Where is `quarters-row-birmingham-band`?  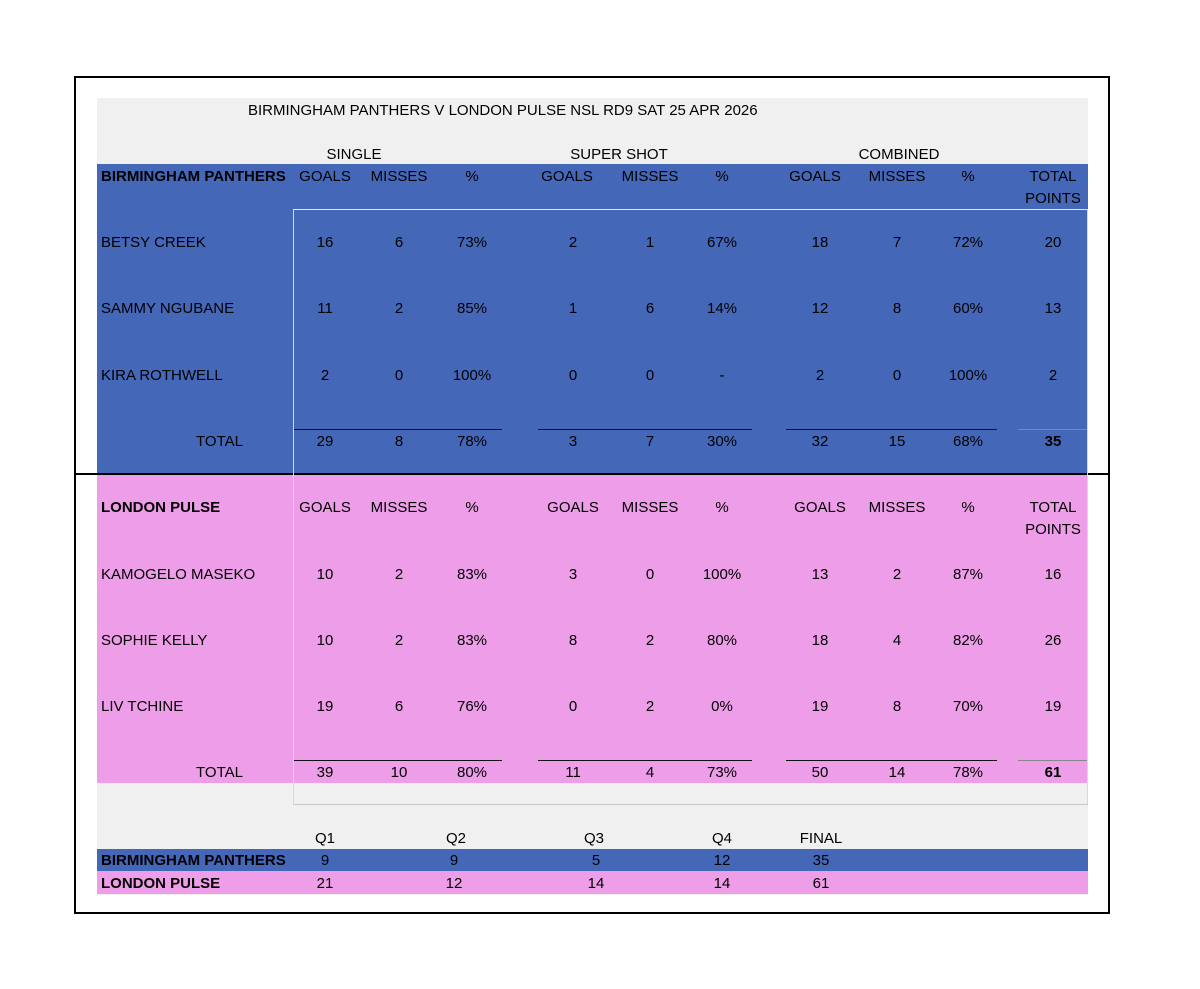 quarters-row-birmingham-band is located at coordinates (592, 860).